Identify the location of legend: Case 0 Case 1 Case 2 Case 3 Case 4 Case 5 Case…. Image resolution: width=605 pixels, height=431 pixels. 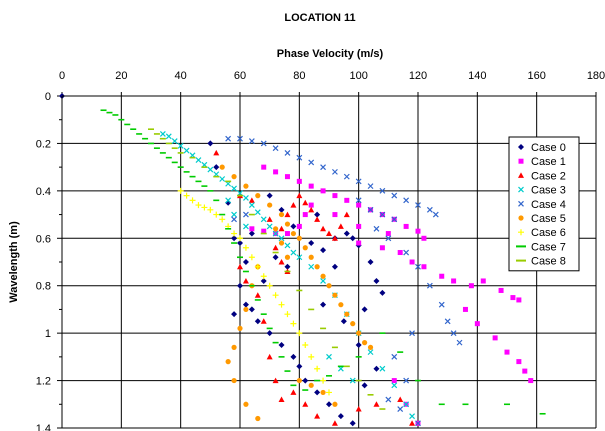
(544, 204).